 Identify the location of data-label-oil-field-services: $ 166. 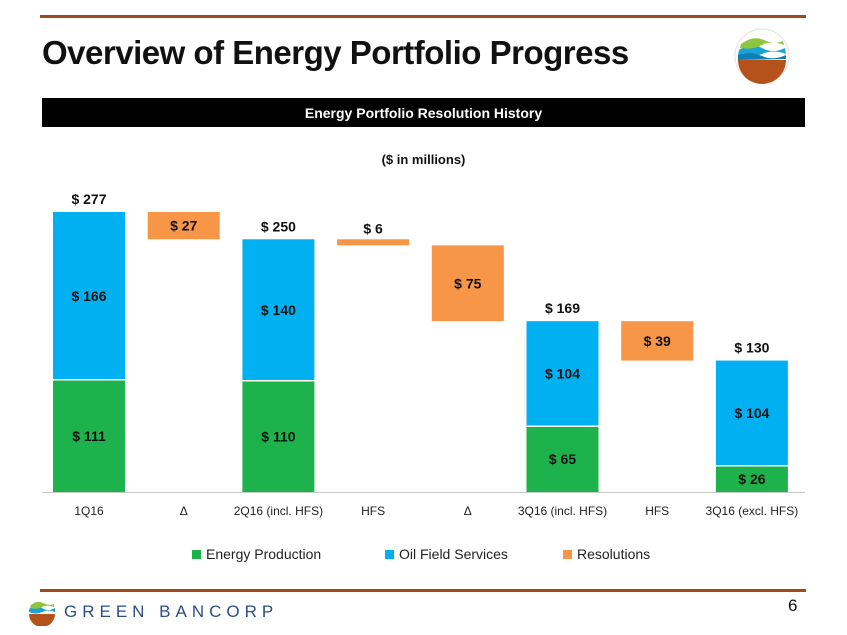
(88, 296).